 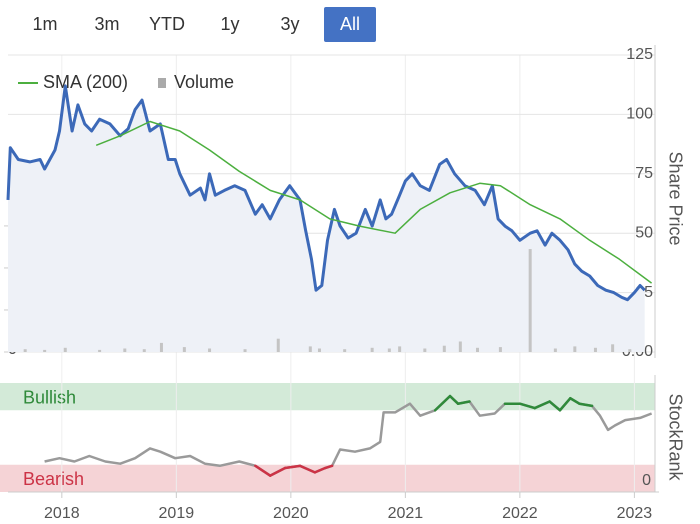 What do you see at coordinates (162, 83) in the screenshot?
I see `legend-swatch` at bounding box center [162, 83].